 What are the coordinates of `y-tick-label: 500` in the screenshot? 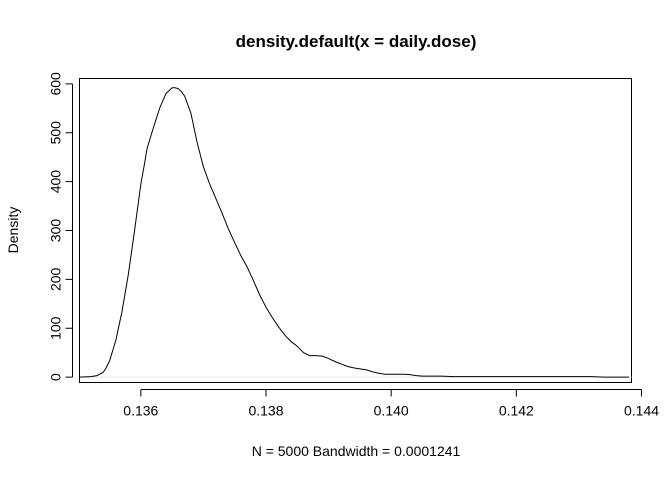 It's located at (56, 133).